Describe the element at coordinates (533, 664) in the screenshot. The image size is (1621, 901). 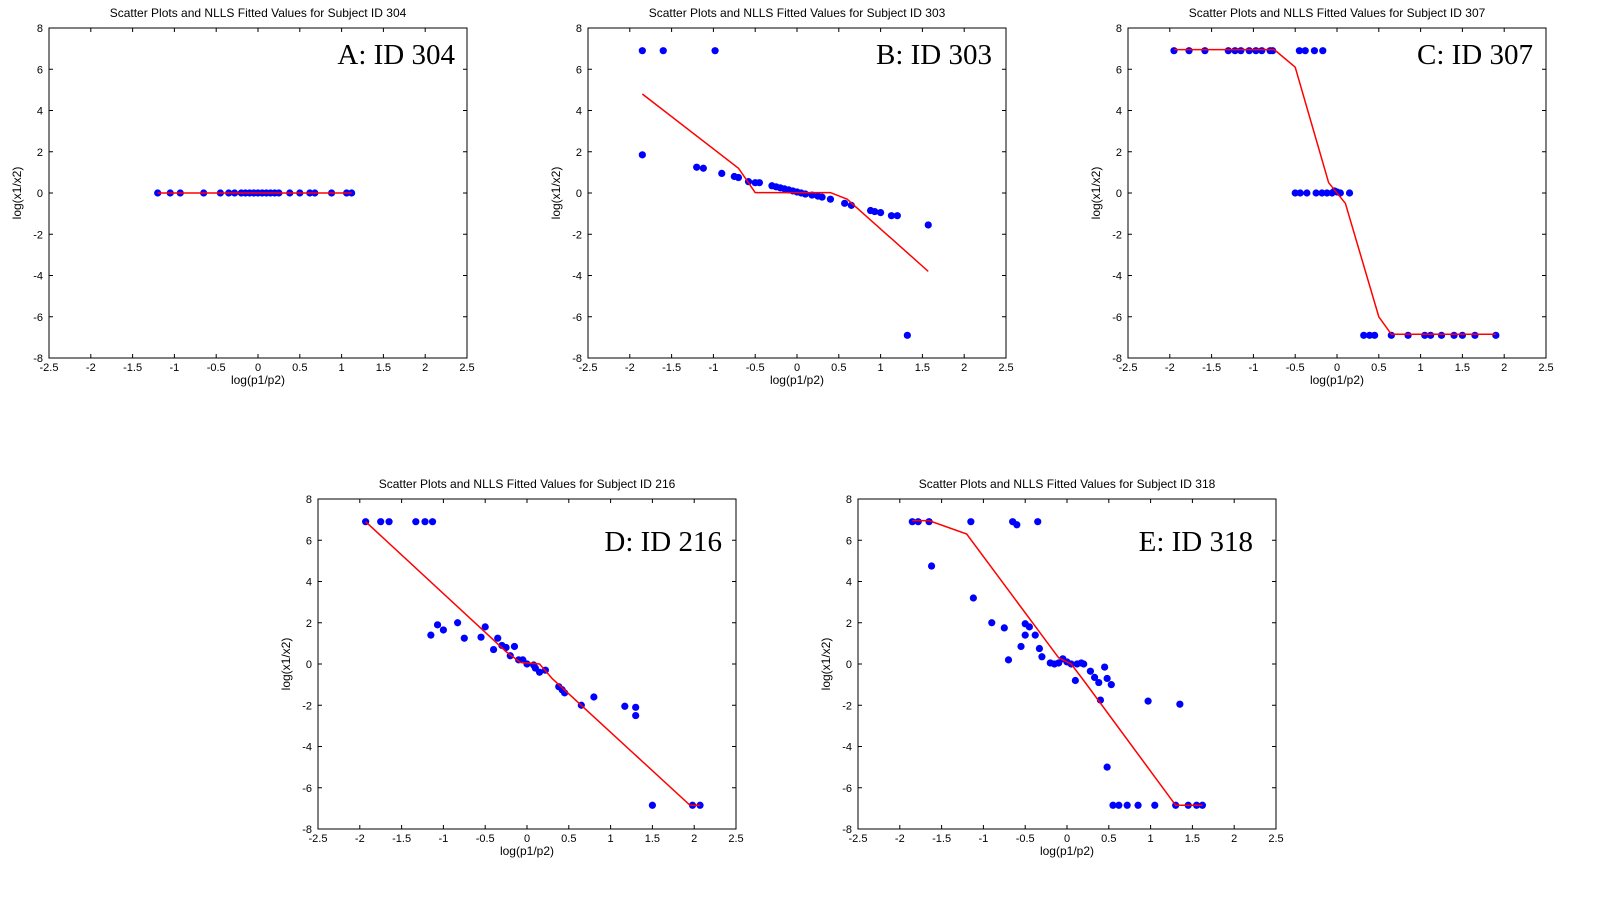
I see `fitted-line` at that location.